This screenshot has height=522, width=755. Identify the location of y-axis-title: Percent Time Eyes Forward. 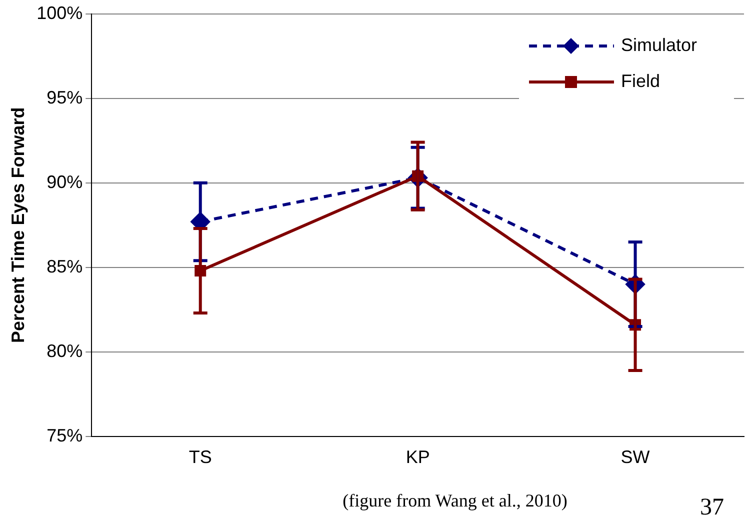
(18, 225).